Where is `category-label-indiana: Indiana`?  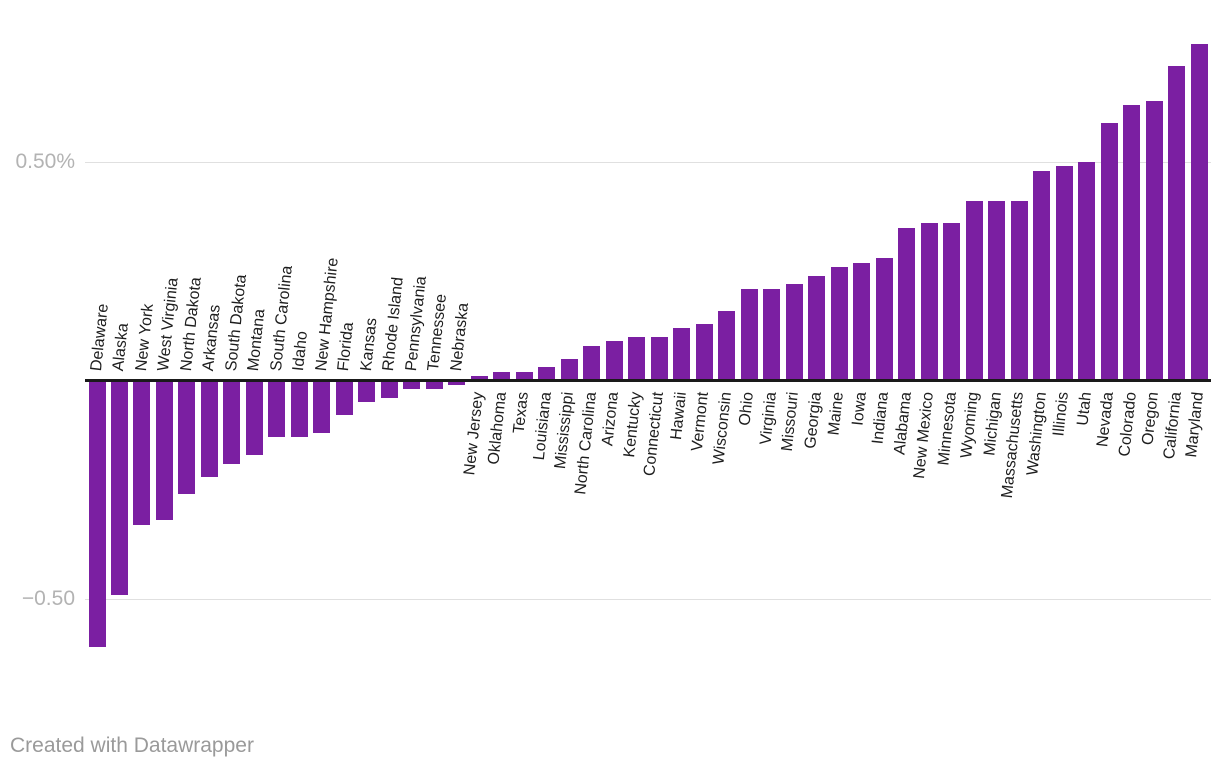 category-label-indiana: Indiana is located at coordinates (881, 418).